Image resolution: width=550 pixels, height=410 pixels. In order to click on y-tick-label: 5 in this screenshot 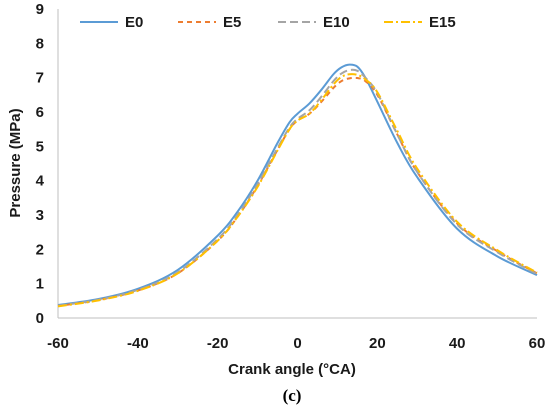, I will do `click(40, 146)`.